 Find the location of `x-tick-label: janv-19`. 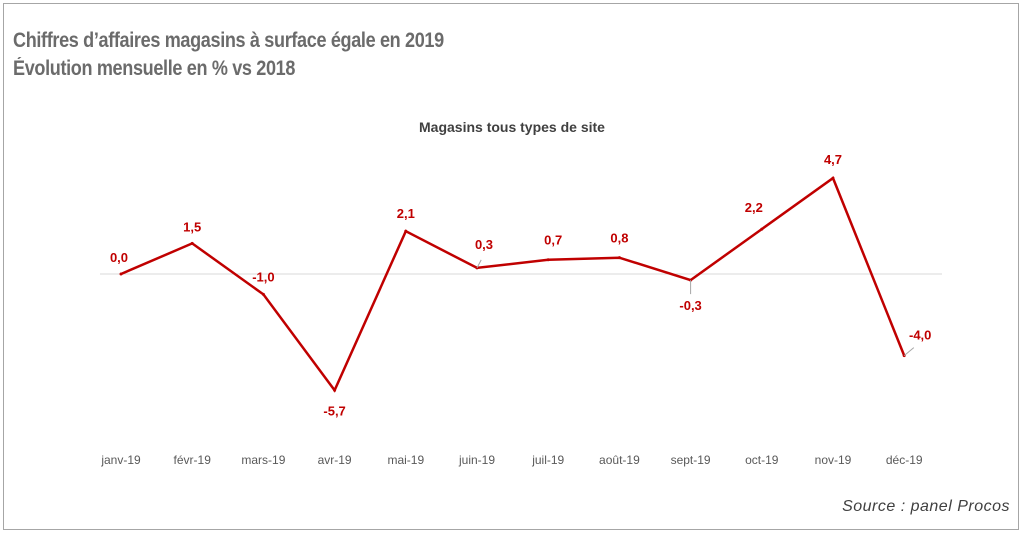

x-tick-label: janv-19 is located at coordinates (120, 460).